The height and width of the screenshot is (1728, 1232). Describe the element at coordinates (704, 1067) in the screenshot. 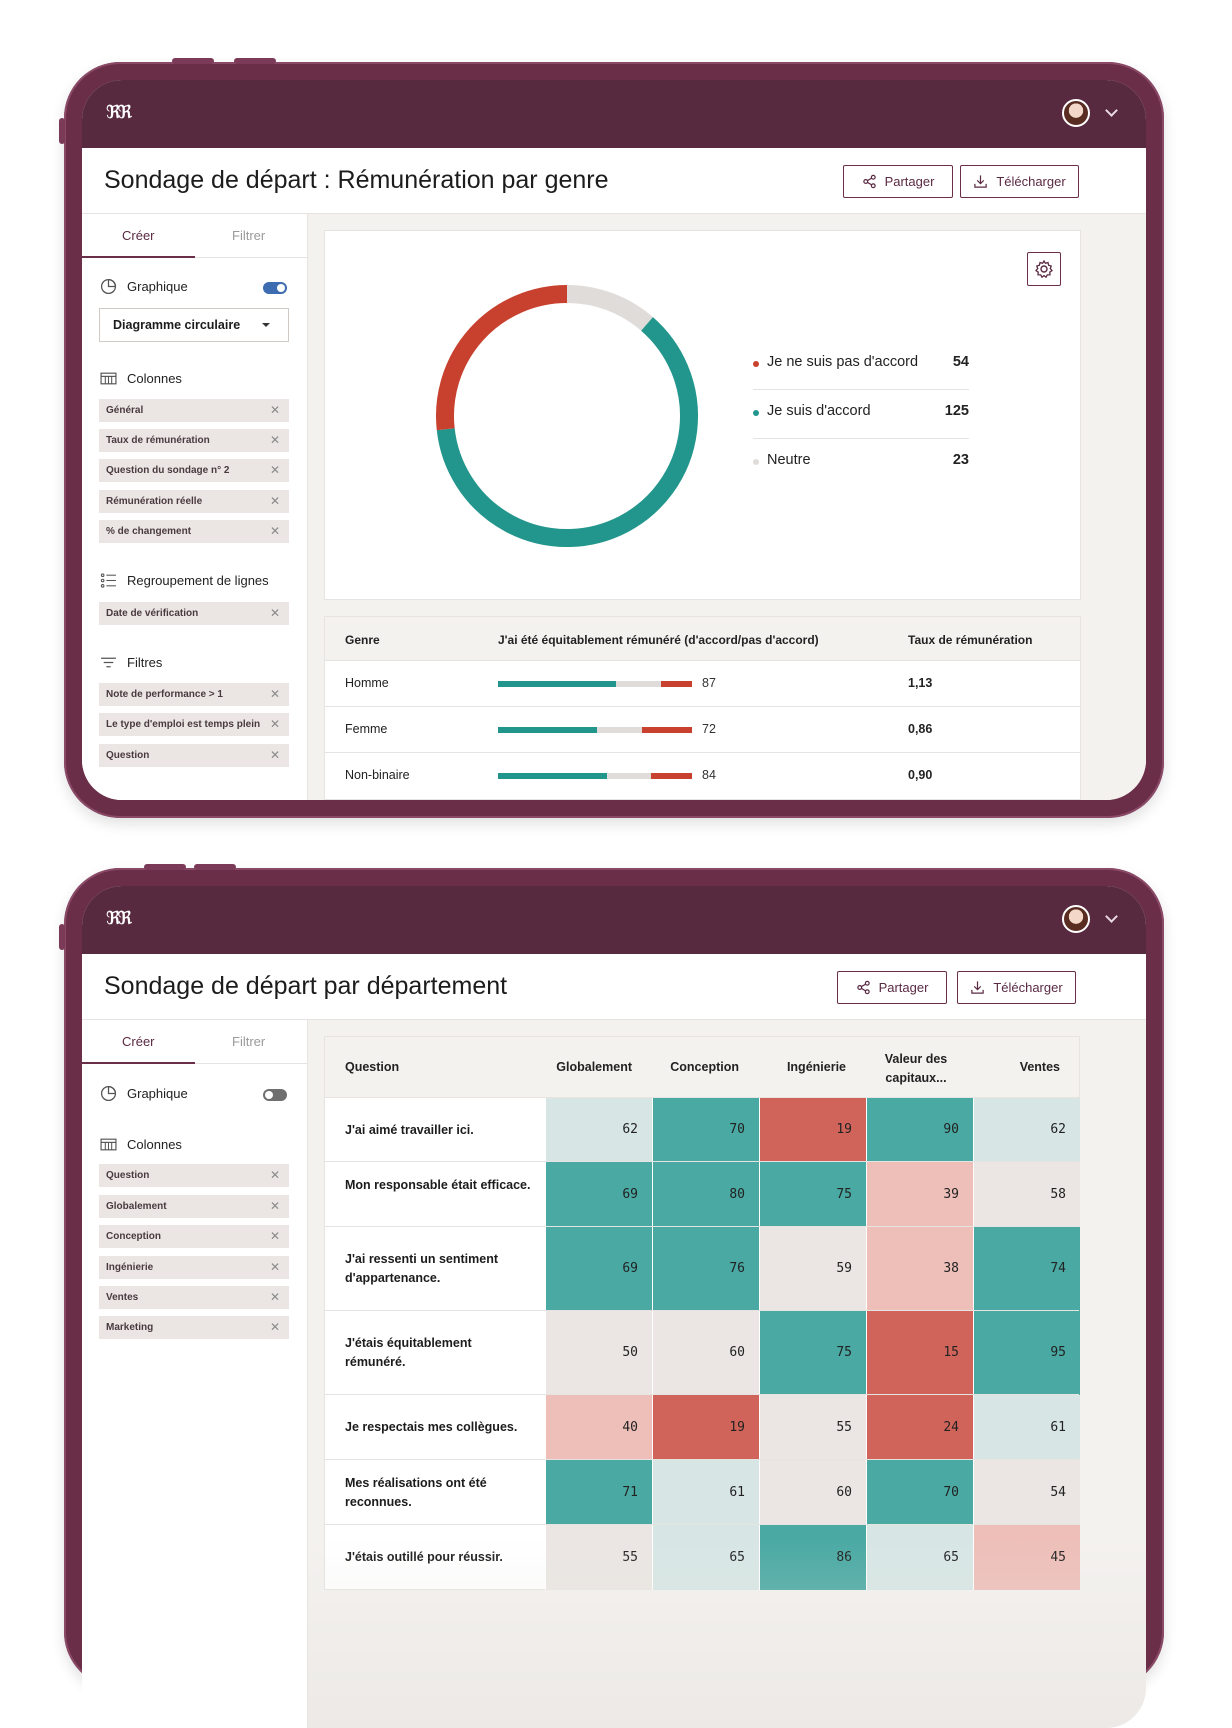

I see `heatmap-header-col: Conception` at that location.